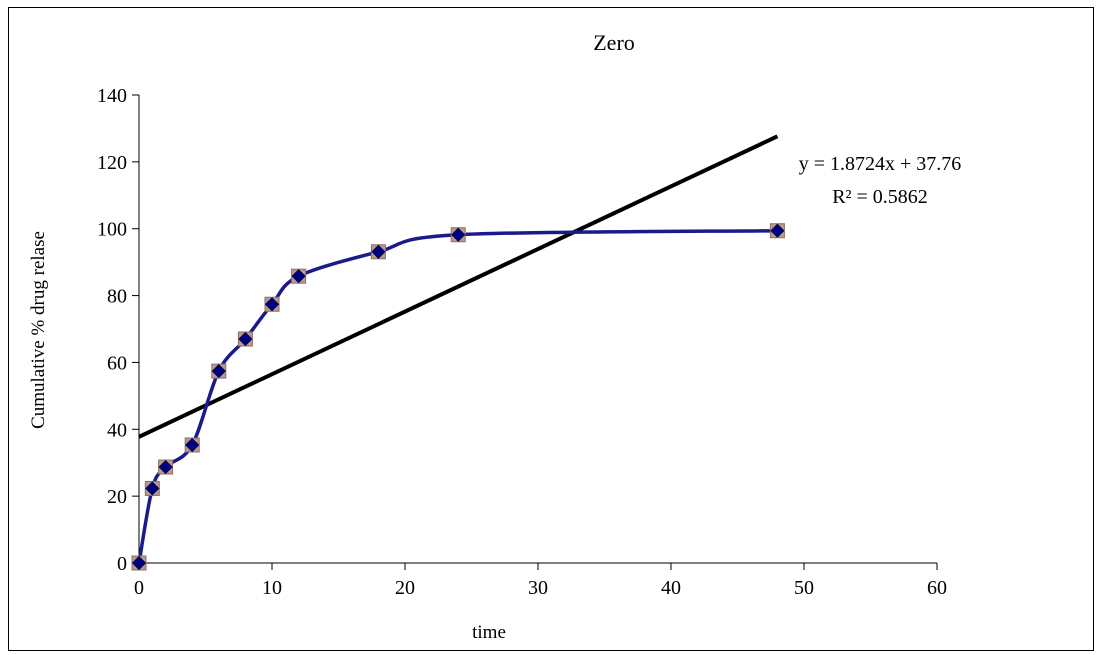  I want to click on x-tick-label: 20, so click(405, 588).